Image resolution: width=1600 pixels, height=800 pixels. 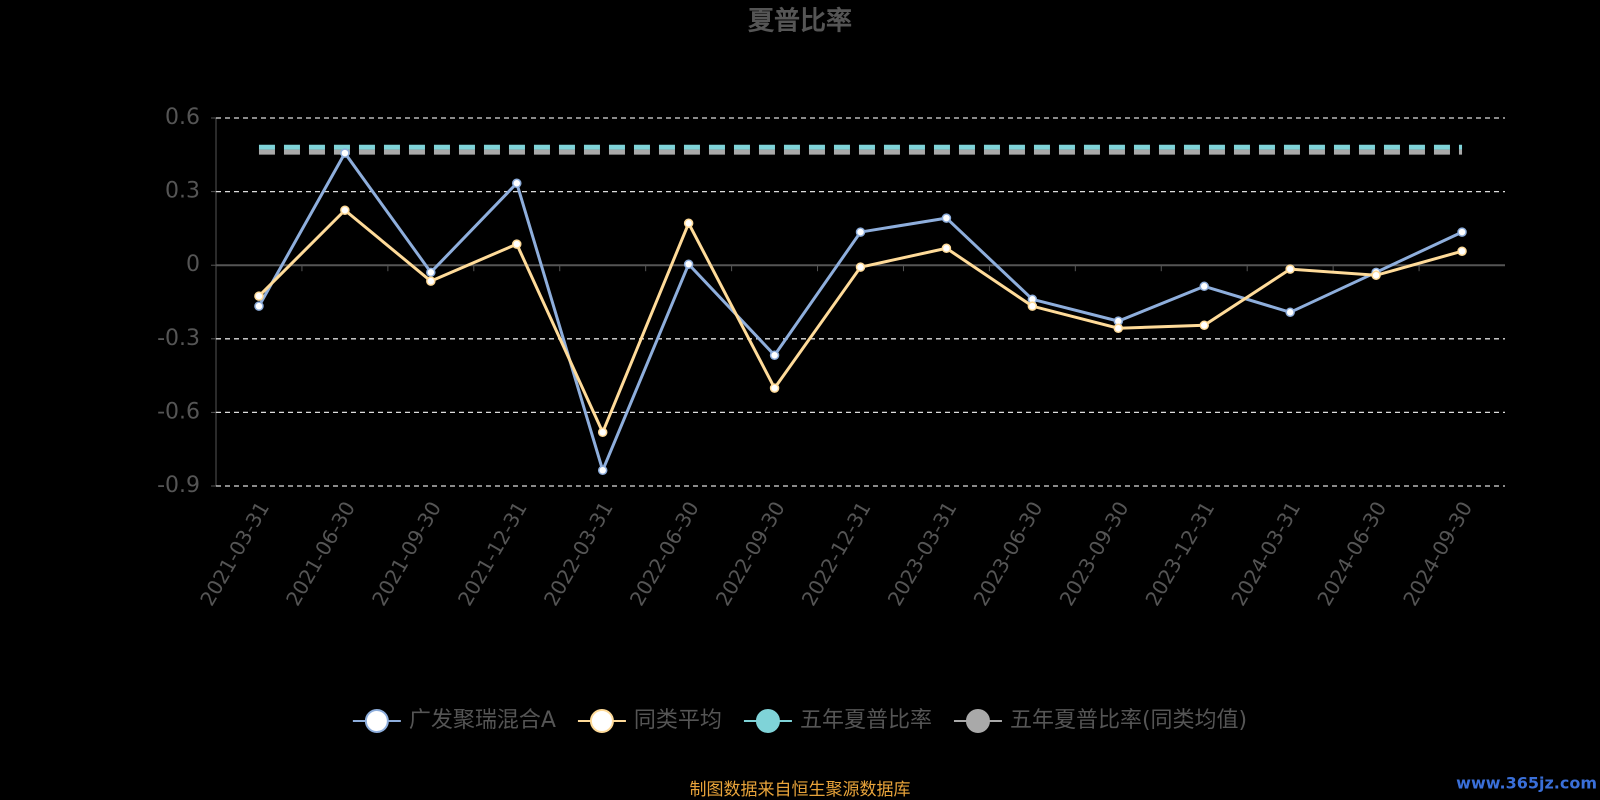 I want to click on watermark: www.365jz.com, so click(x=1526, y=783).